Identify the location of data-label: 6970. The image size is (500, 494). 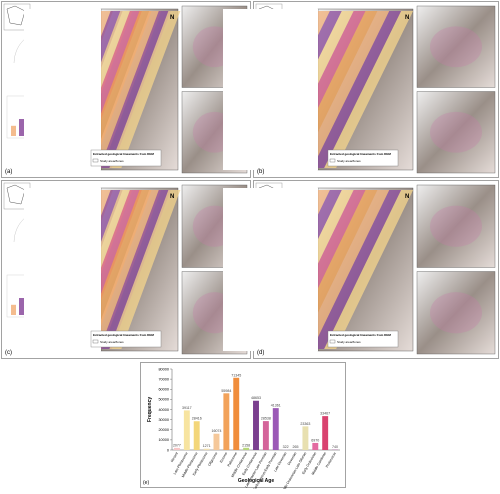
(315, 440).